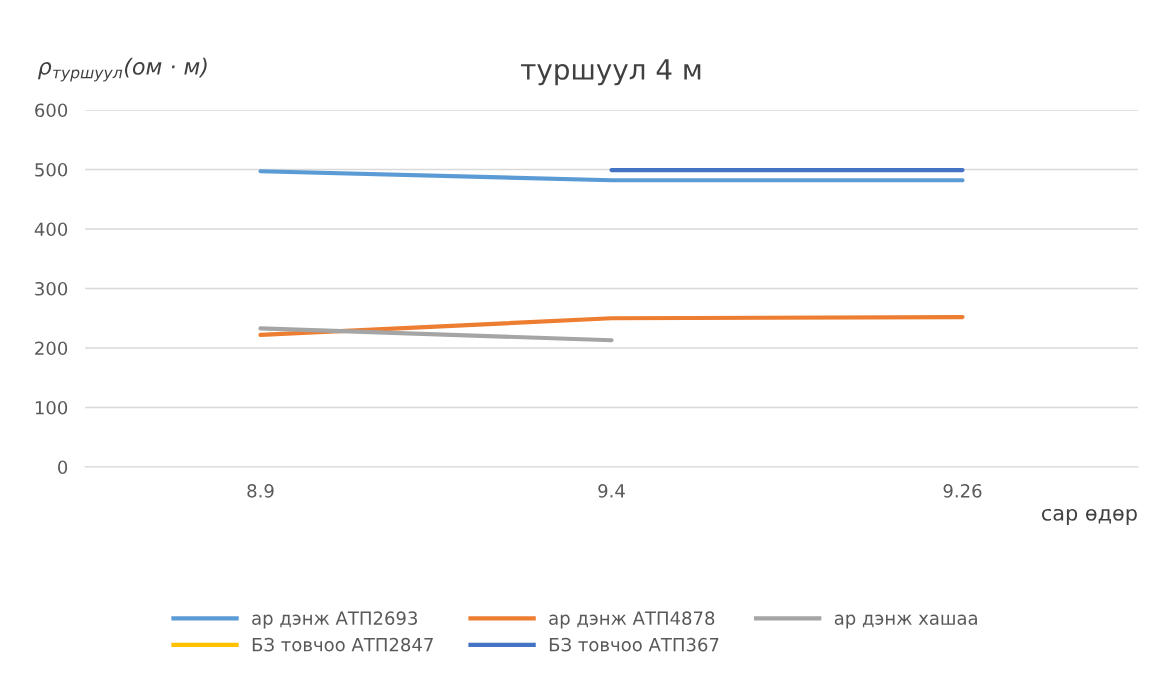  Describe the element at coordinates (611, 72) in the screenshot. I see `chart-title: туршуул 4 м` at that location.